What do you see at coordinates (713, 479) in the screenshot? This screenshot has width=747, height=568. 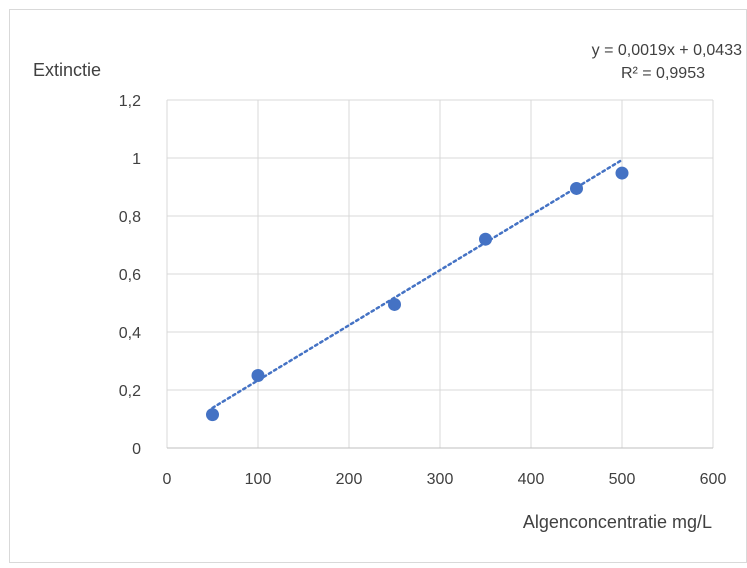 I see `x-tick-label: 600` at bounding box center [713, 479].